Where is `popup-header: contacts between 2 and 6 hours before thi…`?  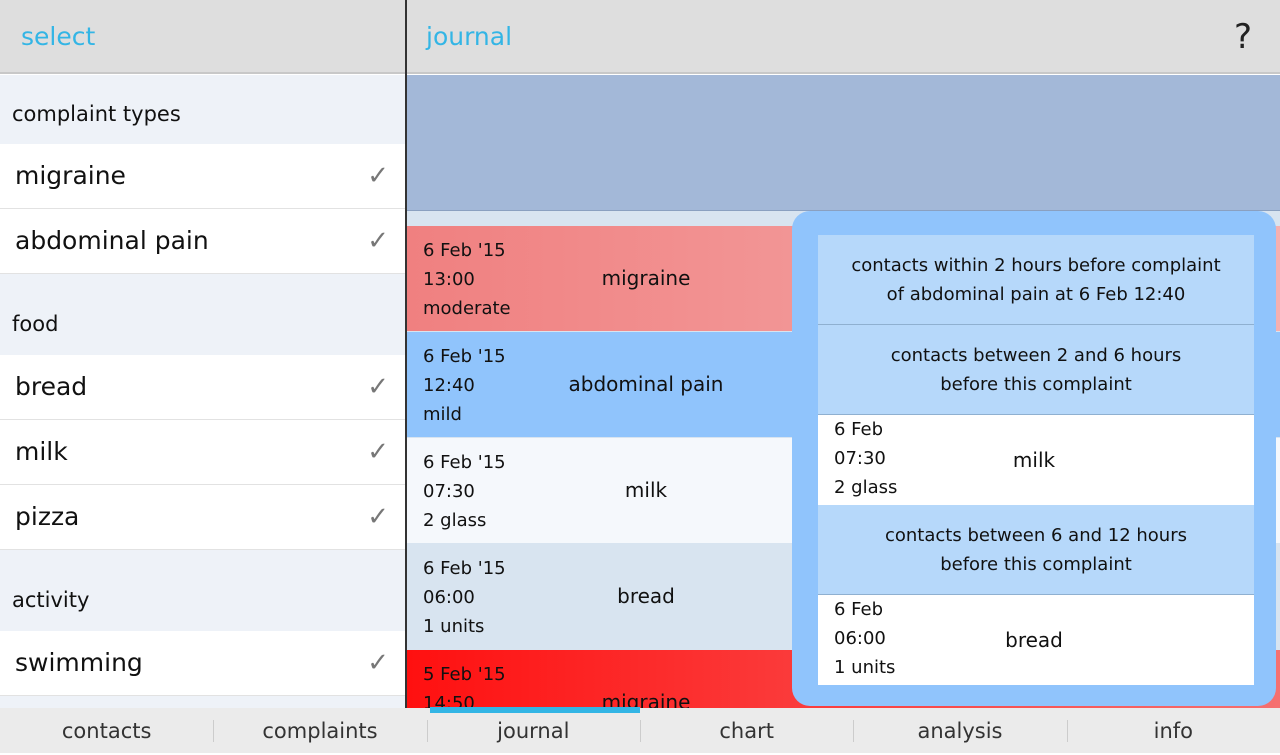 popup-header: contacts between 2 and 6 hours before thi… is located at coordinates (1036, 370).